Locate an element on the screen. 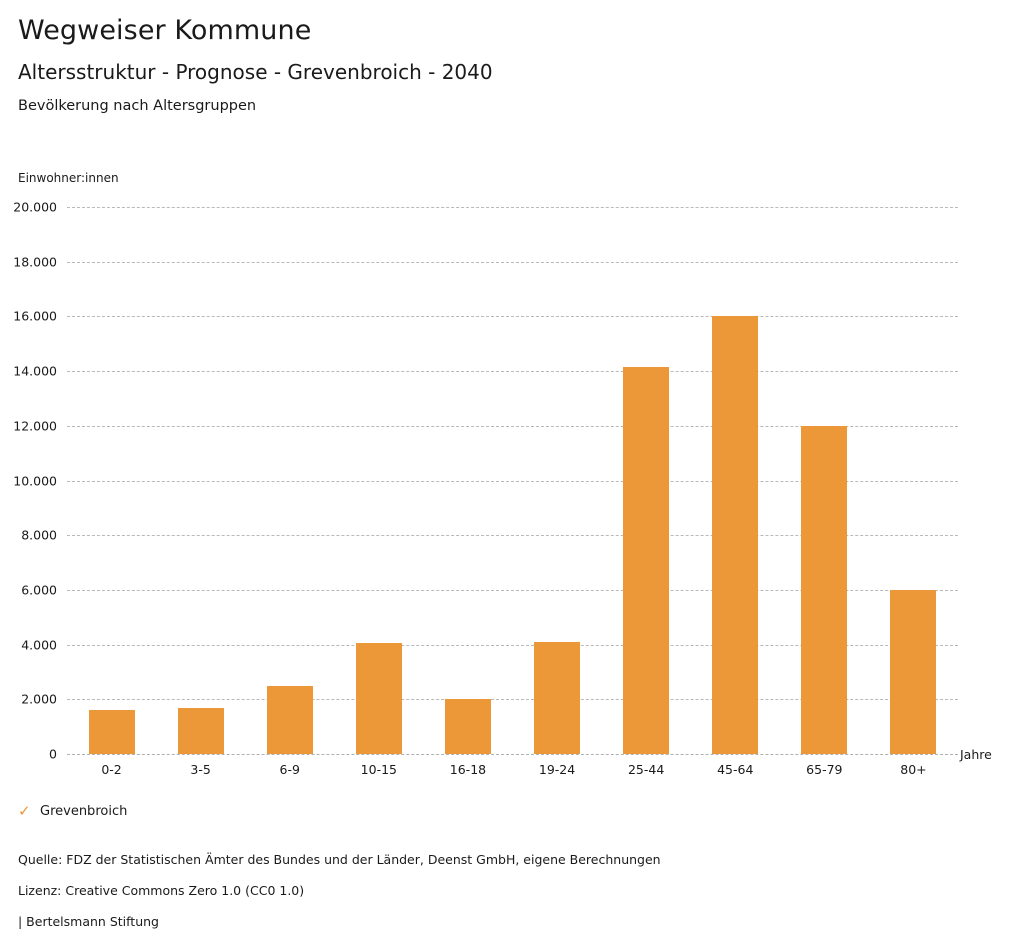 The height and width of the screenshot is (946, 1024). y-axis-tick-label: 12.000 is located at coordinates (35, 426).